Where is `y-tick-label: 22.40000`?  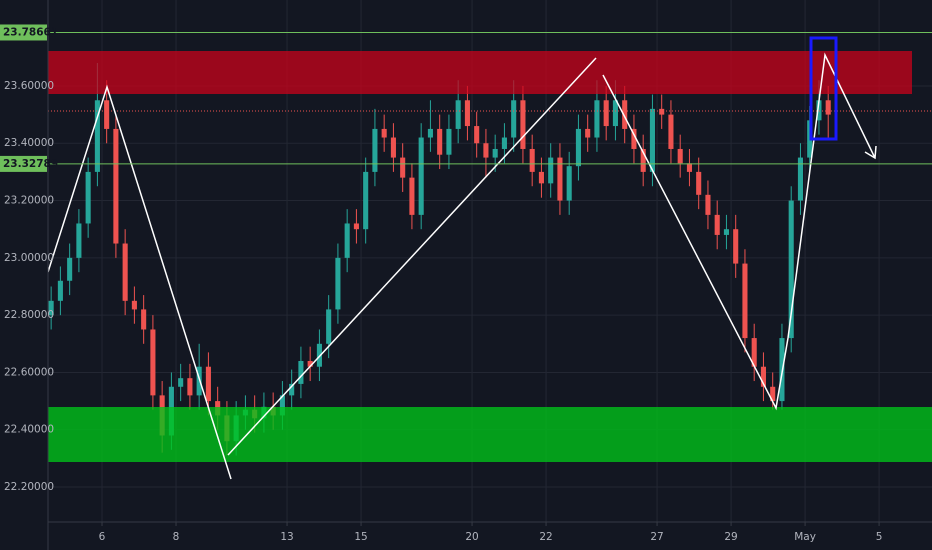 y-tick-label: 22.40000 is located at coordinates (29, 430).